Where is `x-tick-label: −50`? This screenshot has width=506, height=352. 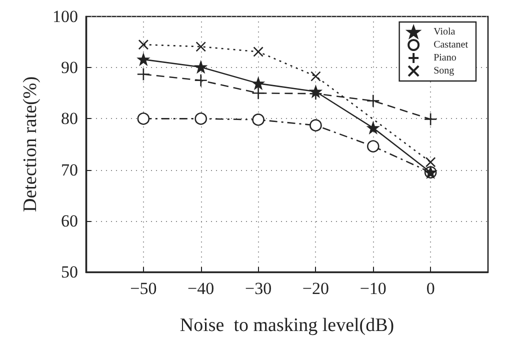
x-tick-label: −50 is located at coordinates (143, 288).